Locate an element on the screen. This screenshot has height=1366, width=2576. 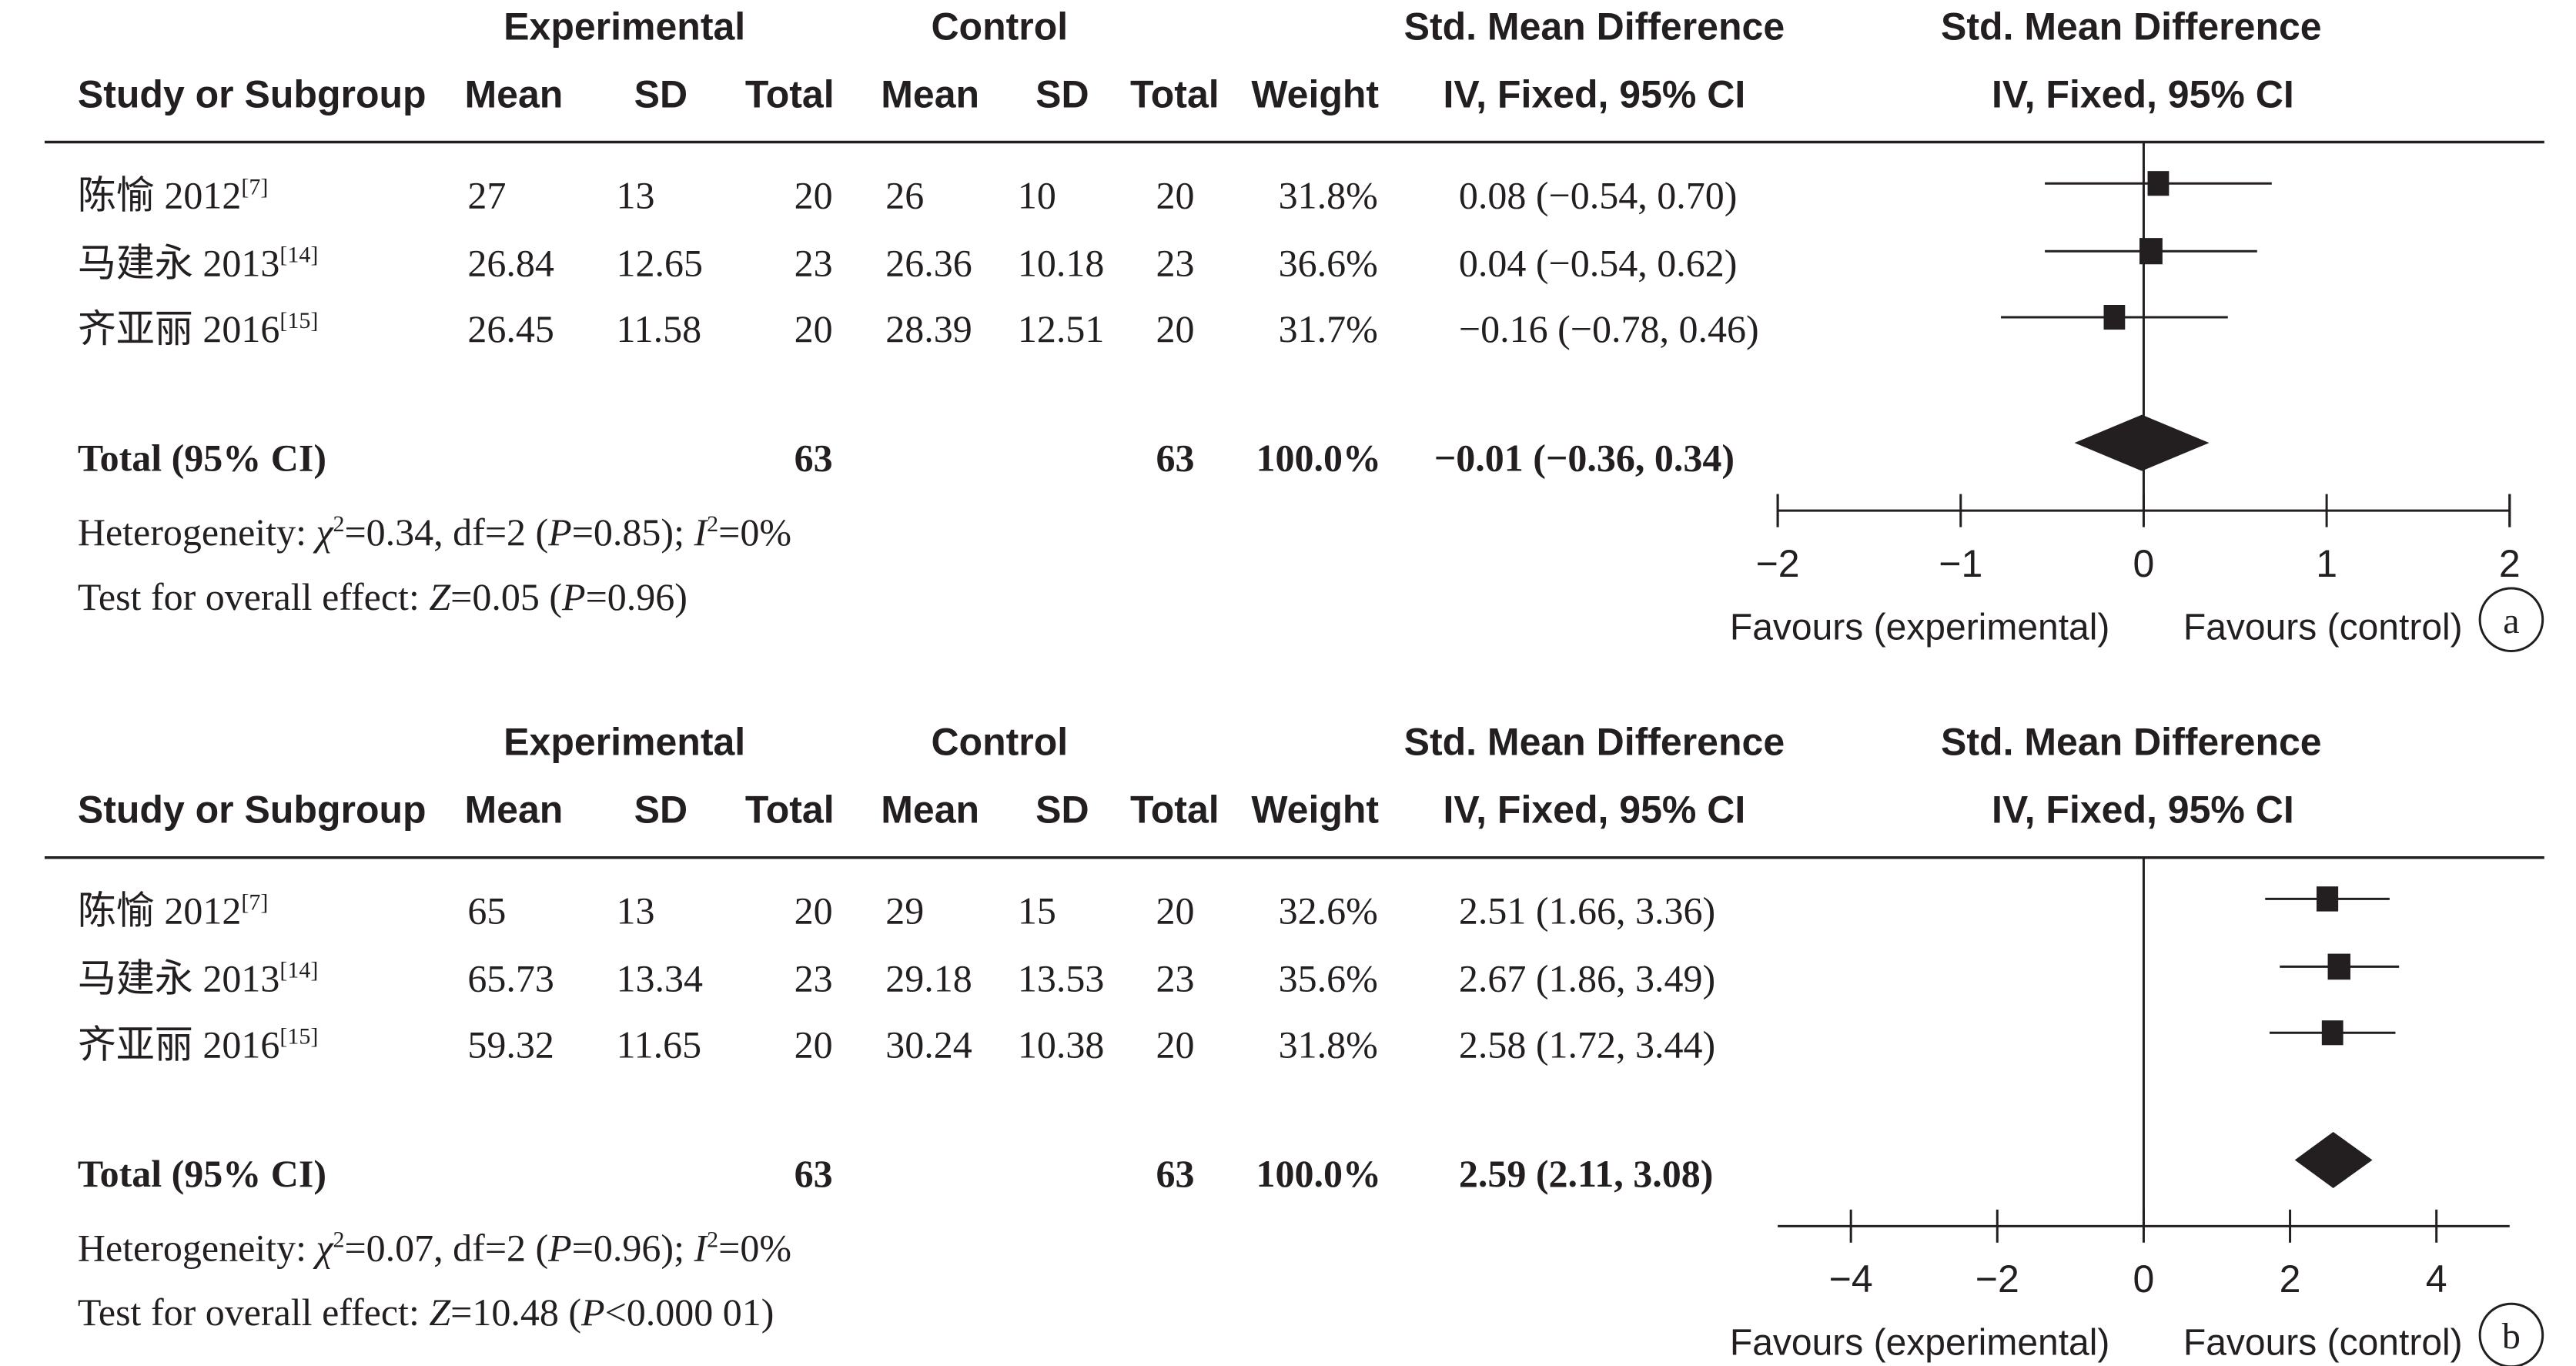
exp-sd-cell: 12.65 is located at coordinates (660, 262).